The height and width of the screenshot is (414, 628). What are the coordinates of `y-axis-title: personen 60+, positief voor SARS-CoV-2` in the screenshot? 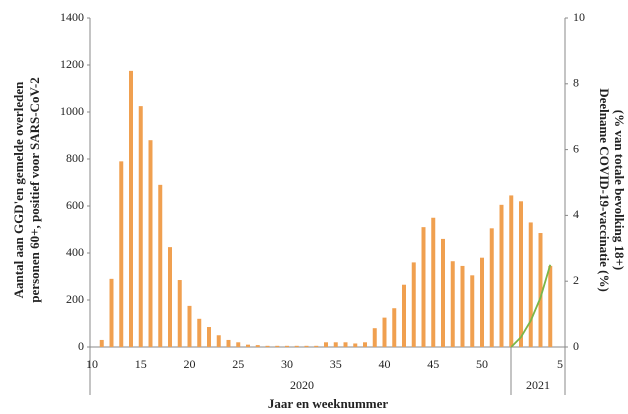 It's located at (34, 189).